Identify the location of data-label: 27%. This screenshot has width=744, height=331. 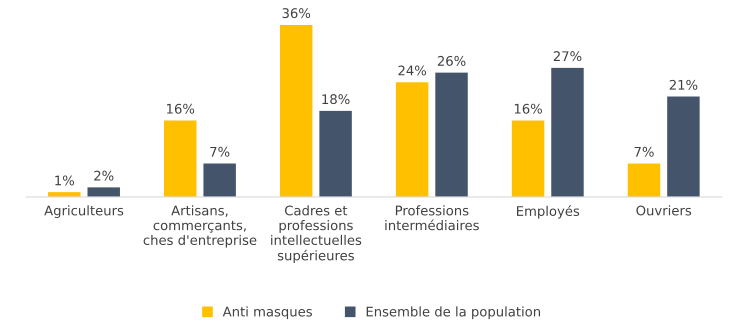
(568, 56).